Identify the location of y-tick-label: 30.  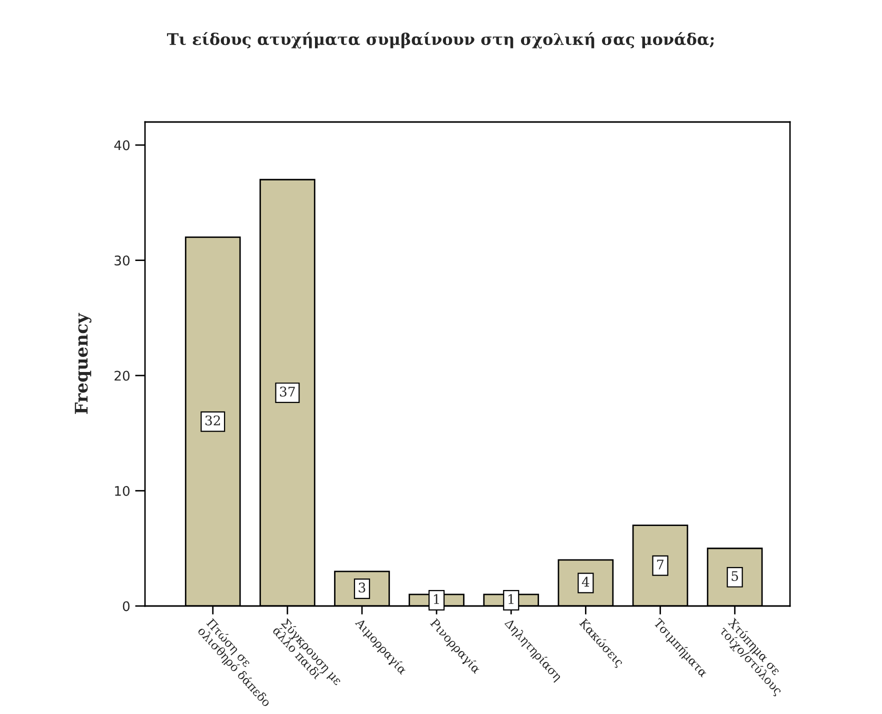
(122, 261).